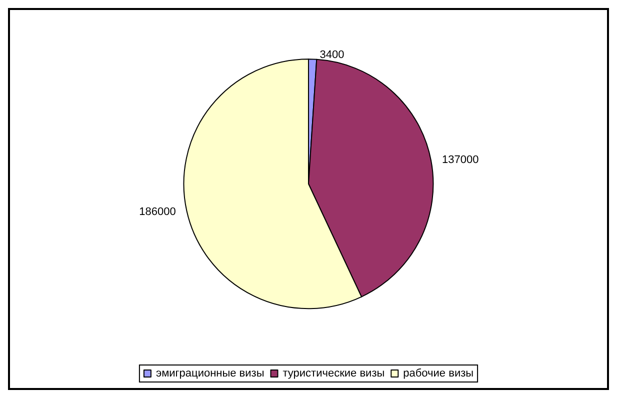 Image resolution: width=617 pixels, height=398 pixels. I want to click on data-label: 137000, so click(460, 160).